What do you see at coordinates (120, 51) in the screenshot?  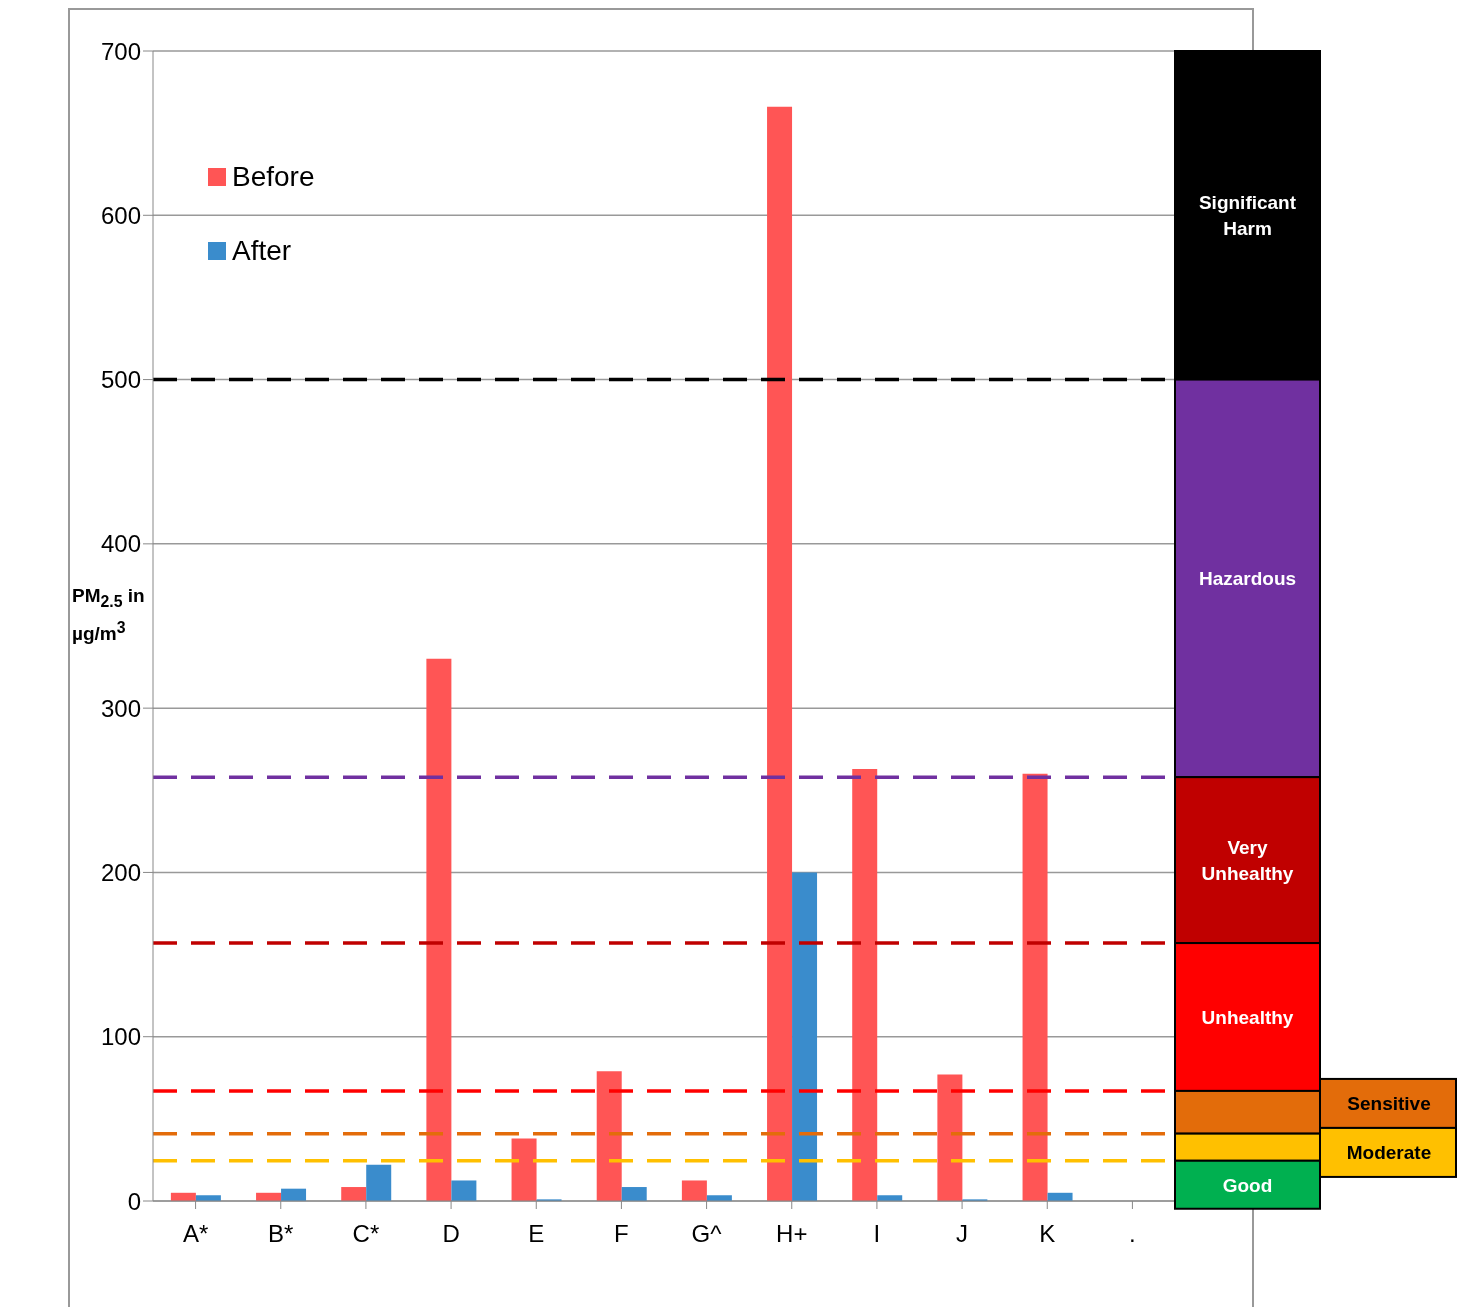 I see `y-tick-label: 700` at bounding box center [120, 51].